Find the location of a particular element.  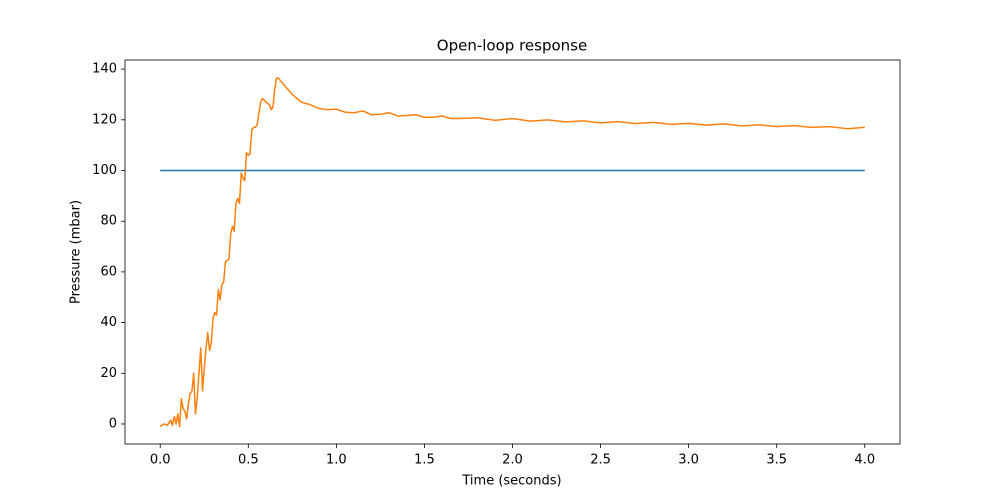

x-tick-label: 4.0 is located at coordinates (864, 460).